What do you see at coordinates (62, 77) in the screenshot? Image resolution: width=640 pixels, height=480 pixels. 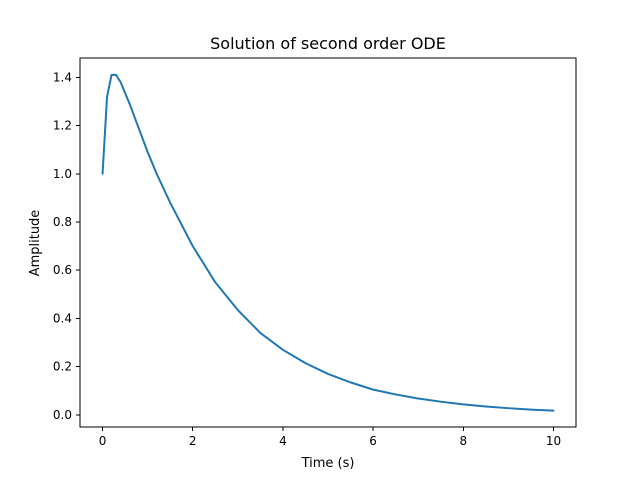 I see `y-tick-label: 1.4` at bounding box center [62, 77].